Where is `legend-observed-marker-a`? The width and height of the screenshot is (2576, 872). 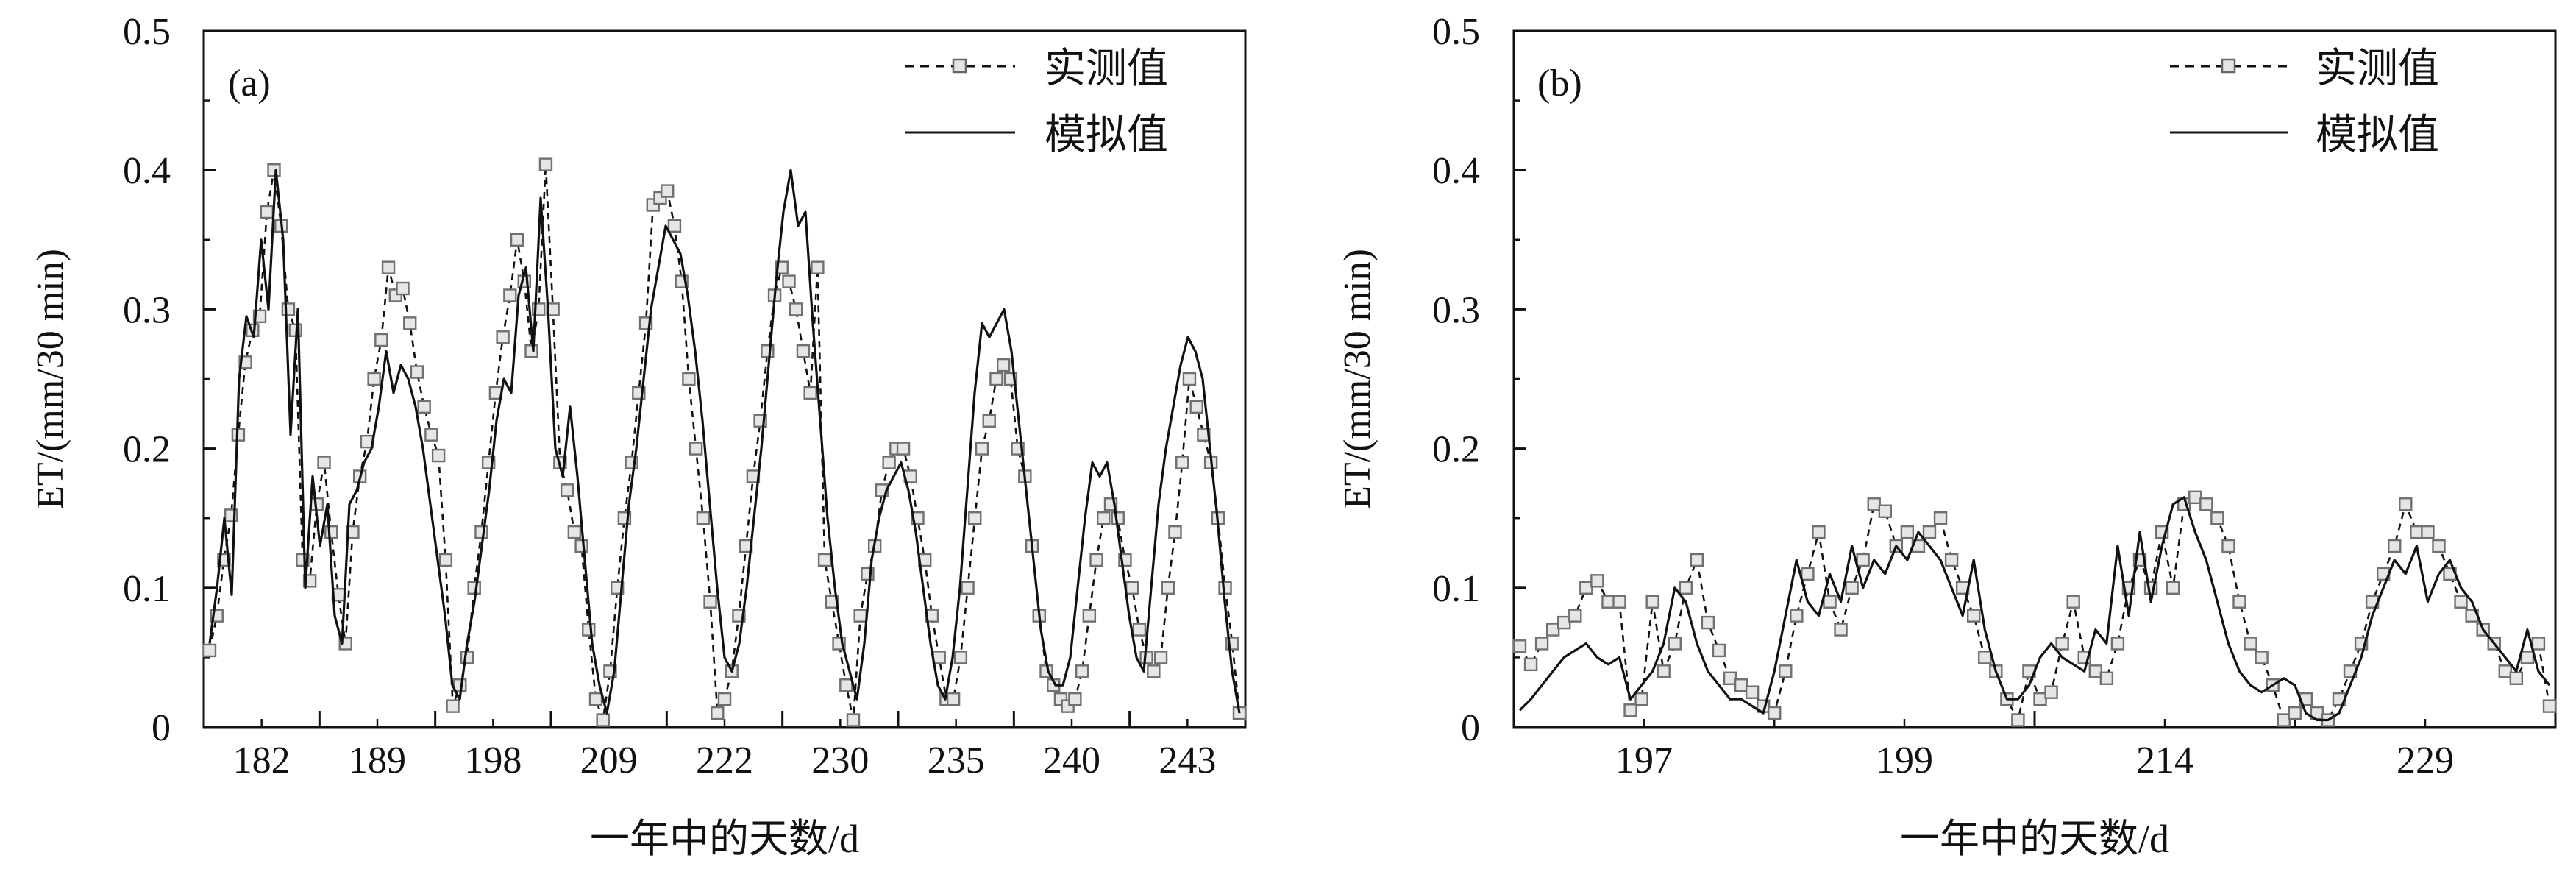
legend-observed-marker-a is located at coordinates (959, 66).